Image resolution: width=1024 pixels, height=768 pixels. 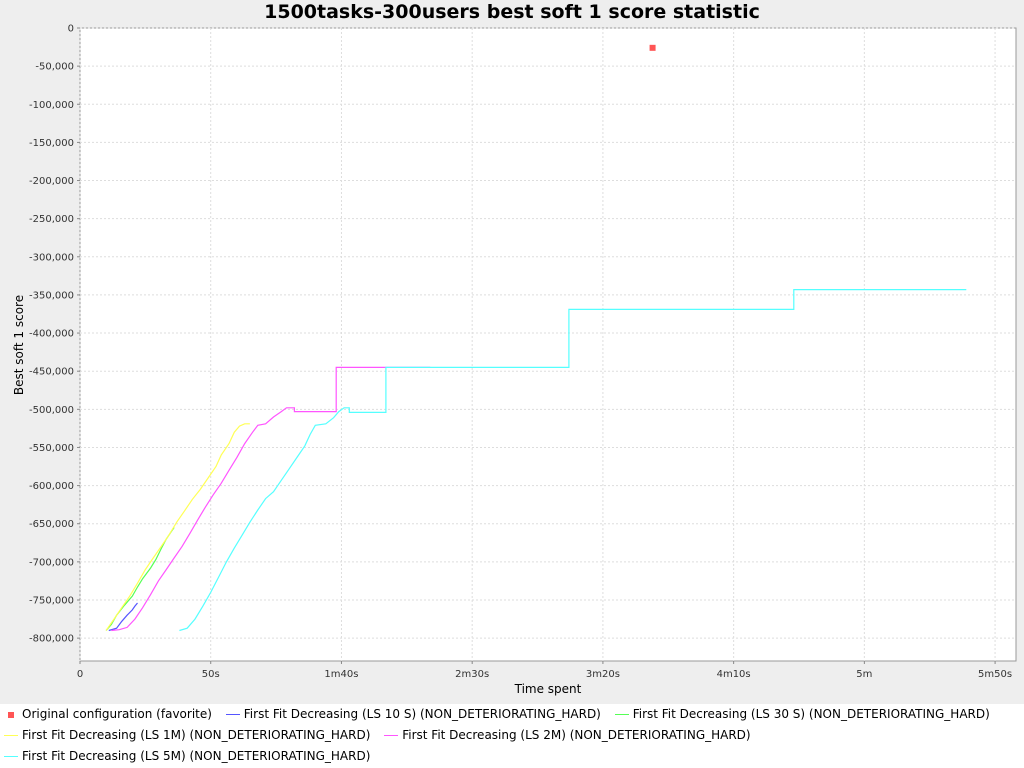 I want to click on y-tick-label: -500,000, so click(x=51, y=410).